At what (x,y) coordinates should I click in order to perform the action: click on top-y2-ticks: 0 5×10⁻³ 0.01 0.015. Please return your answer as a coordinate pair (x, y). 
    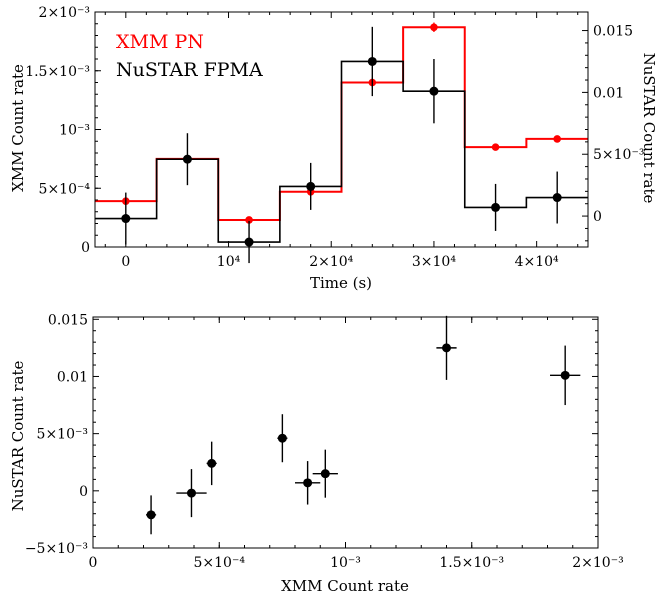
    Looking at the image, I should click on (613, 133).